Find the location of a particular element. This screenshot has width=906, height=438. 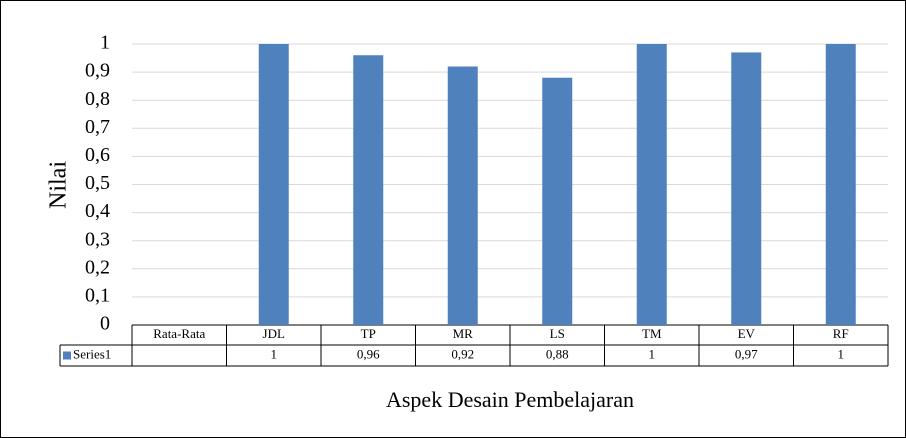

y-tick-label: 0,3 is located at coordinates (97, 239).